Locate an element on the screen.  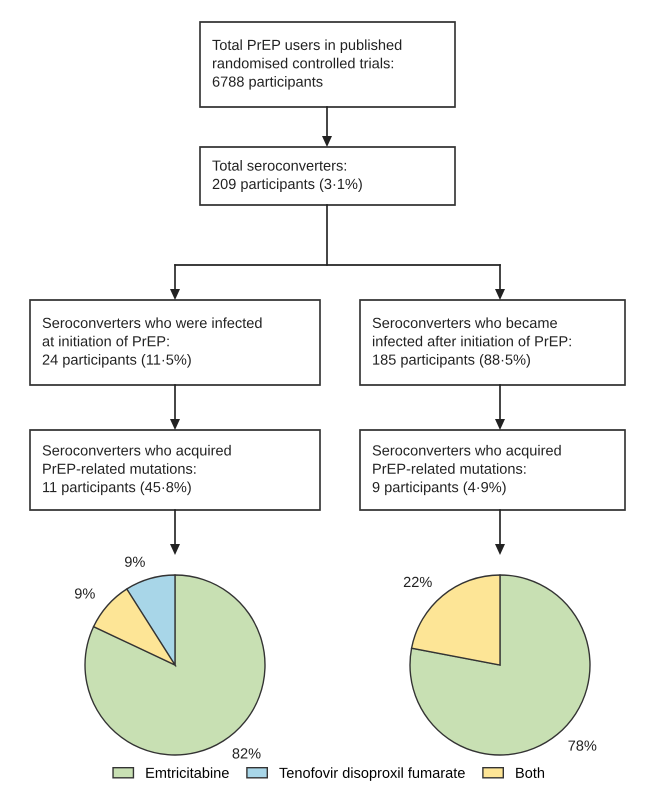
data-label: 82% is located at coordinates (246, 753).